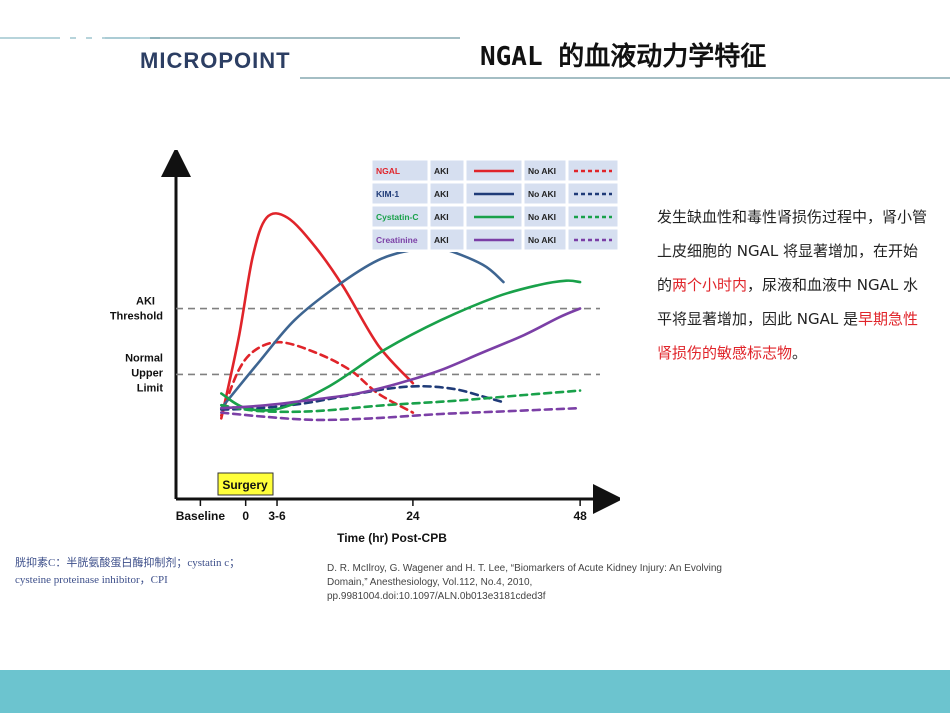 This screenshot has height=713, width=950. Describe the element at coordinates (475, 691) in the screenshot. I see `footer-bar` at that location.